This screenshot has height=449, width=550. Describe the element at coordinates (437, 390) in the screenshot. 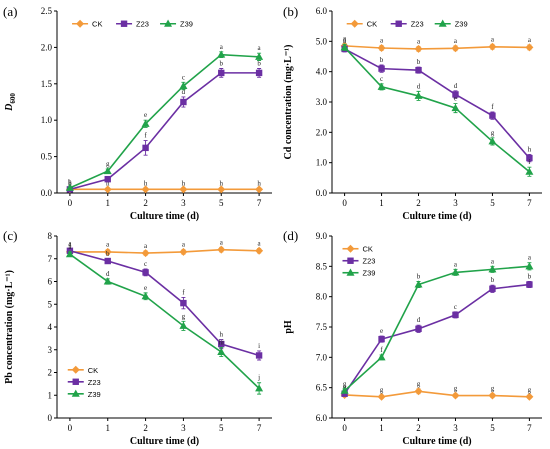

I see `series-ck: gggggg` at that location.